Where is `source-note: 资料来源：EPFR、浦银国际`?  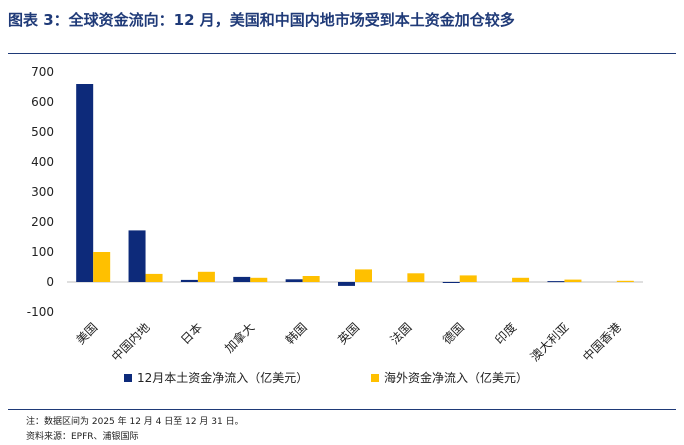
source-note: 资料来源：EPFR、浦银国际 is located at coordinates (82, 437).